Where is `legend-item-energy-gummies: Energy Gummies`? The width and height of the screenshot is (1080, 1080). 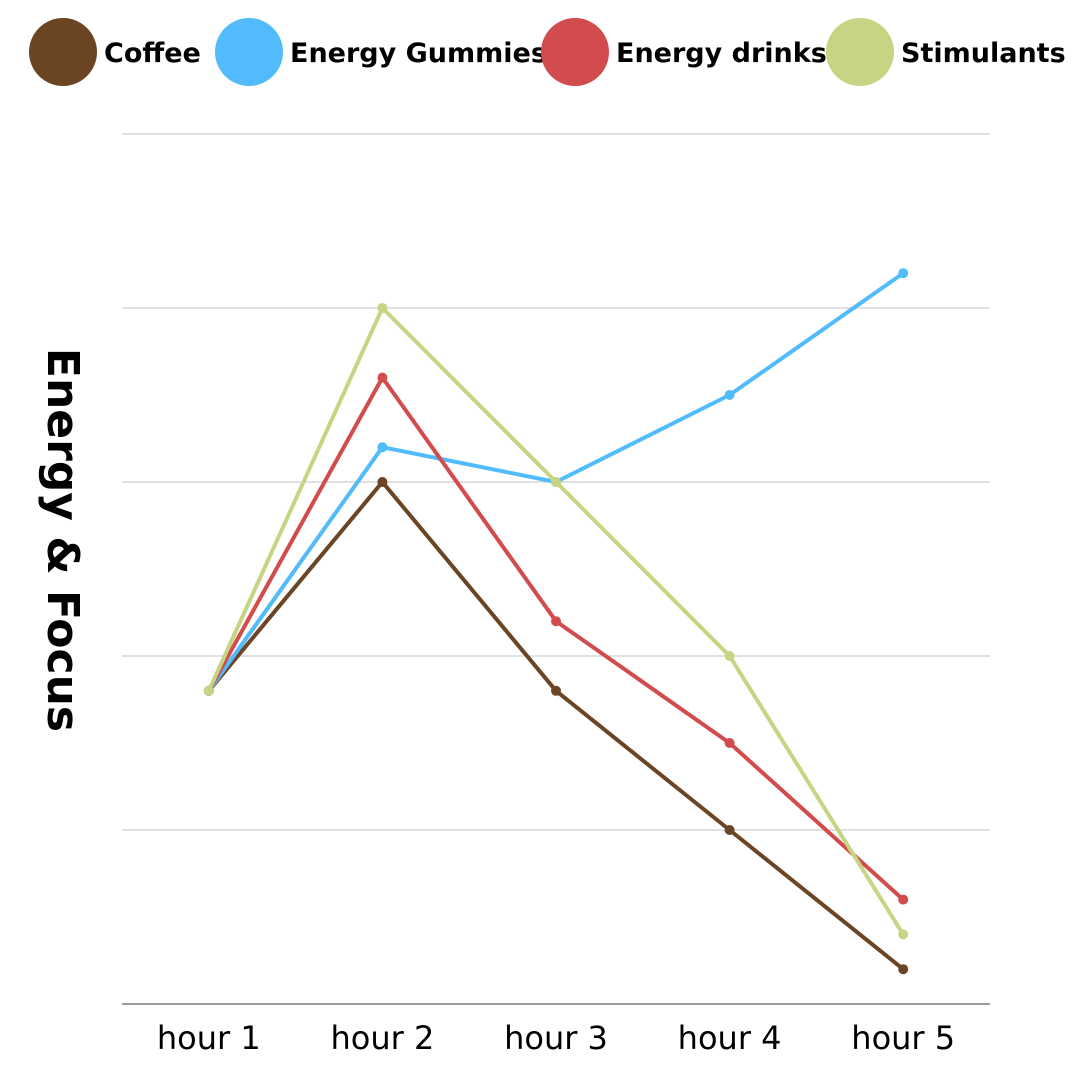 legend-item-energy-gummies: Energy Gummies is located at coordinates (381, 52).